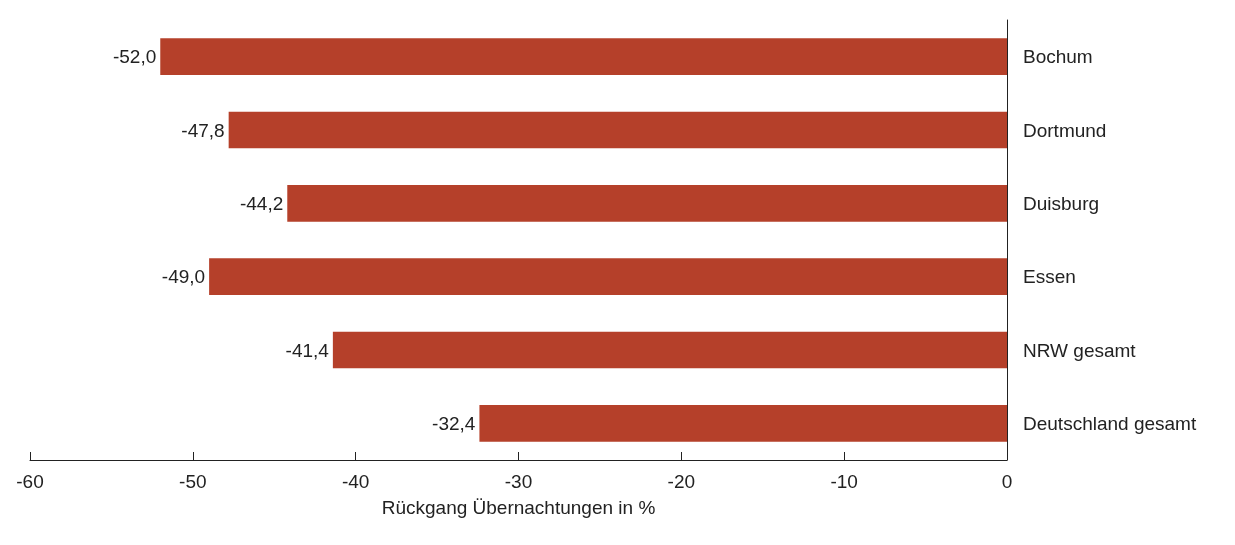 The image size is (1235, 545). Describe the element at coordinates (518, 481) in the screenshot. I see `x-tick-label: -30` at that location.